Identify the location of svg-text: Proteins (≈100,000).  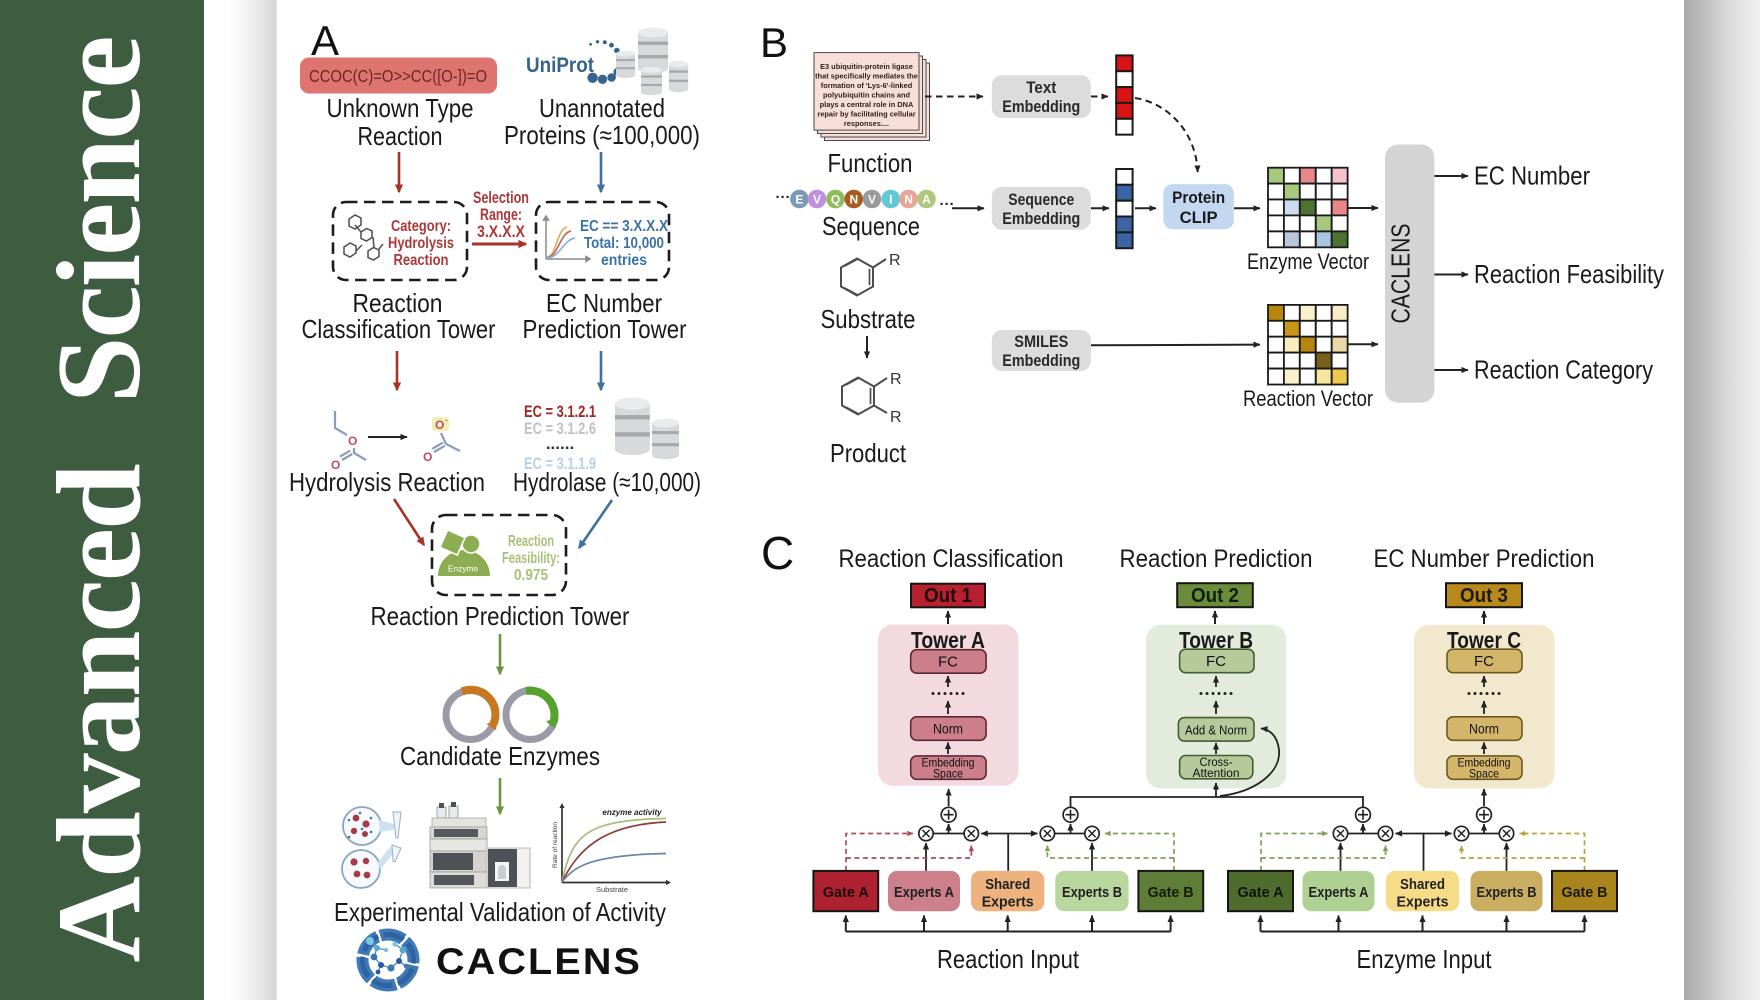
(602, 135).